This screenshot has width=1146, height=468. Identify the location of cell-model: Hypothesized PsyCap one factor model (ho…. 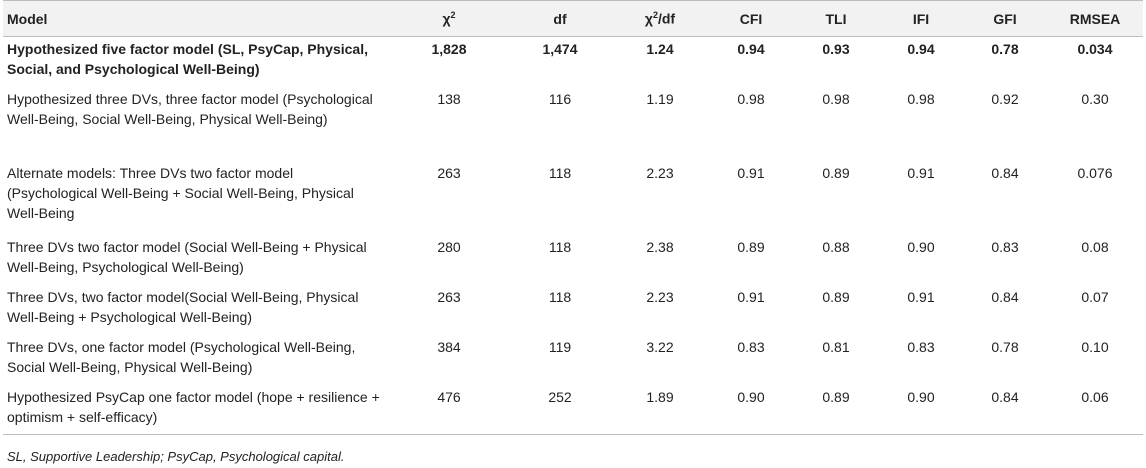
(196, 409).